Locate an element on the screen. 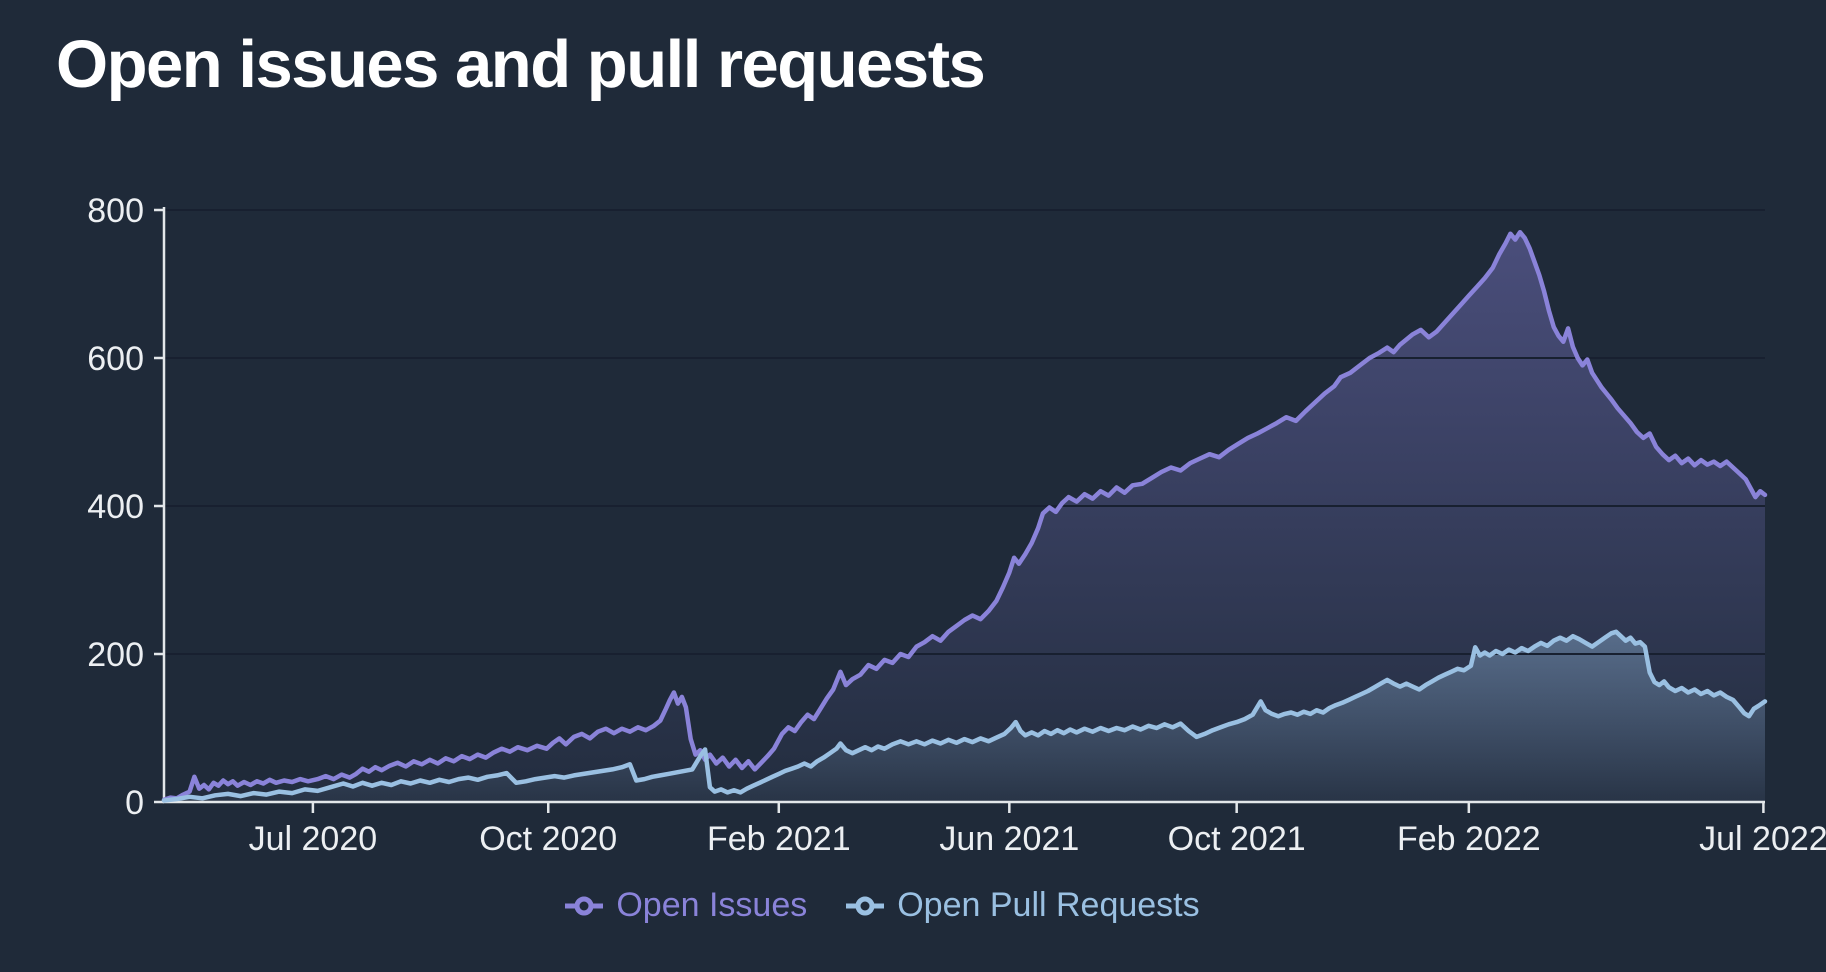 The width and height of the screenshot is (1826, 972). x-tick-label: Feb 2021 is located at coordinates (779, 839).